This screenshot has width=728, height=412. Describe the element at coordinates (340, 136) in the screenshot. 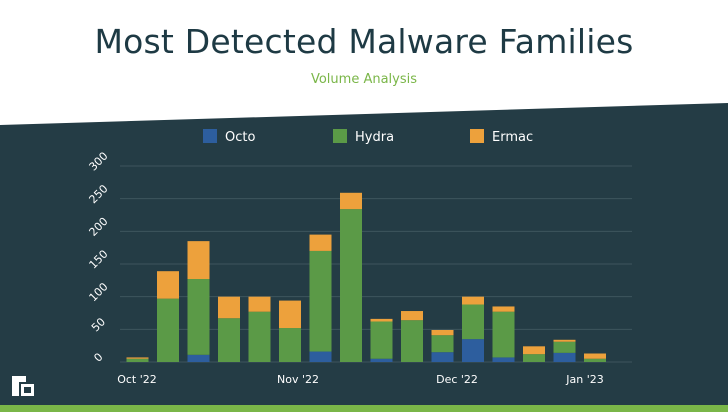

I see `legend-swatch-hydra` at that location.